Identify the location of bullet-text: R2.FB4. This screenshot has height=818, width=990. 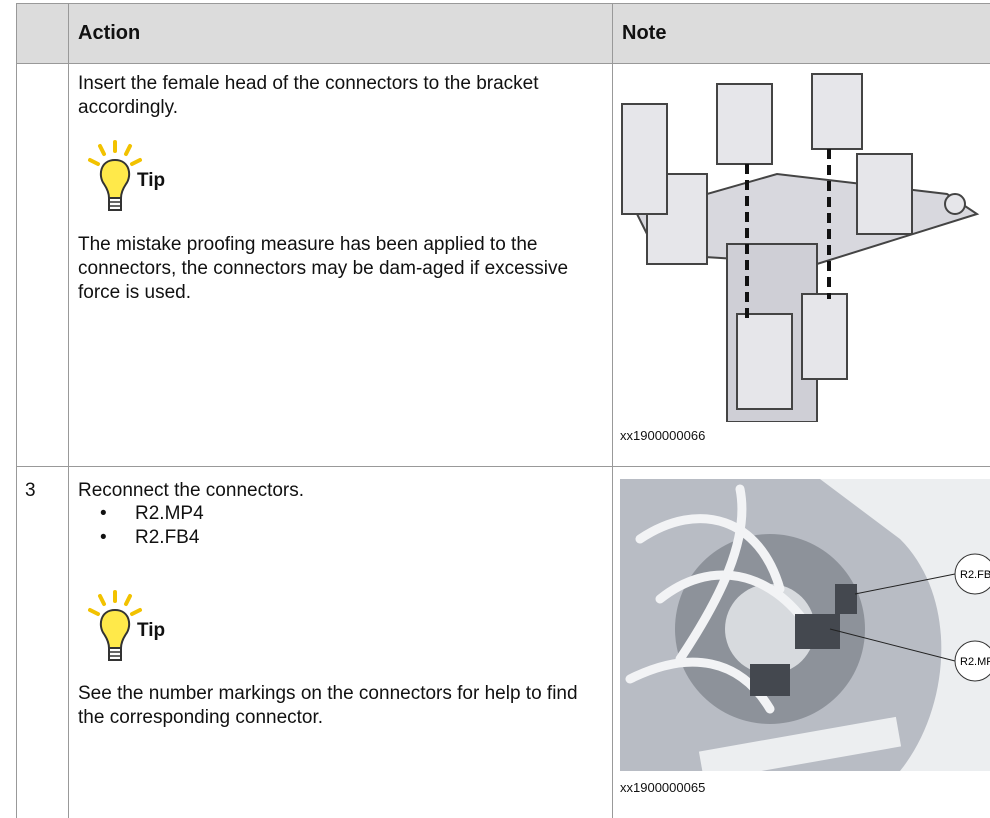
(167, 537).